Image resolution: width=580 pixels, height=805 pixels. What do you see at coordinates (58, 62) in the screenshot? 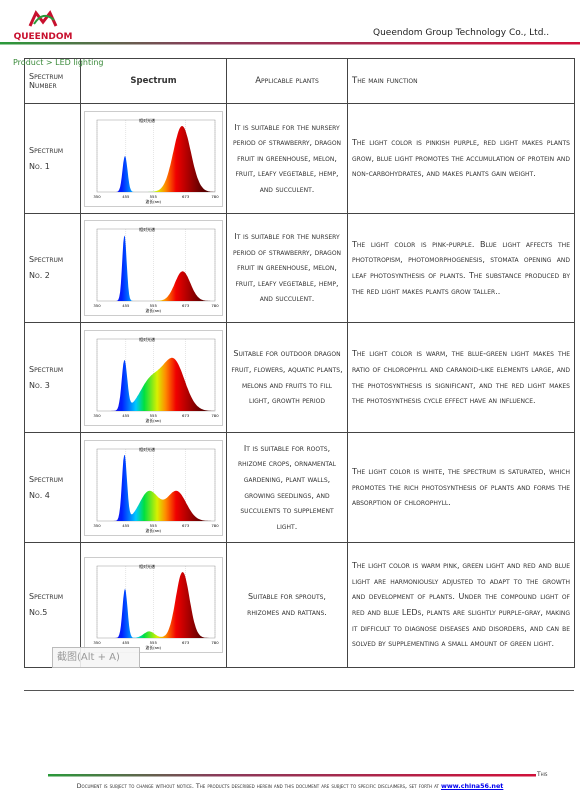
I see `breadcrumb: Product > LED lighting` at bounding box center [58, 62].